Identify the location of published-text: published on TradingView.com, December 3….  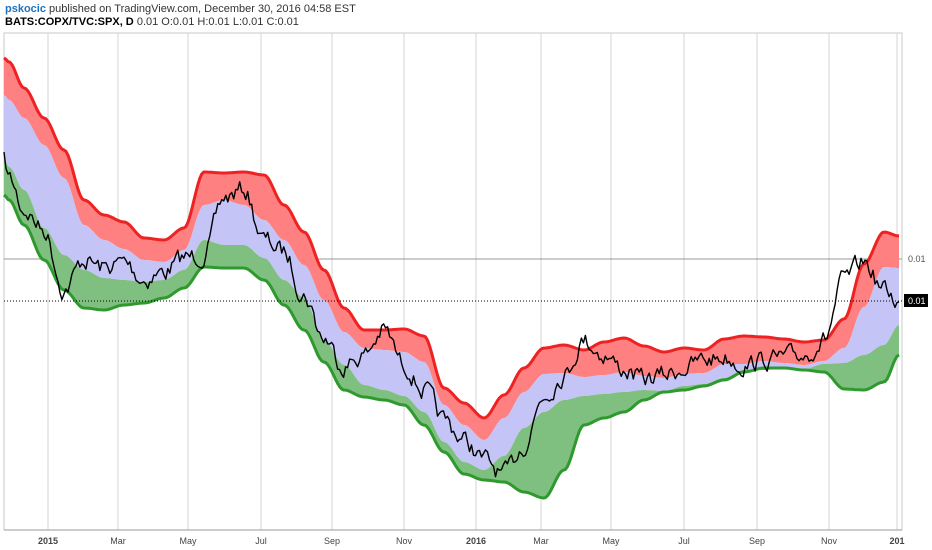
(202, 9).